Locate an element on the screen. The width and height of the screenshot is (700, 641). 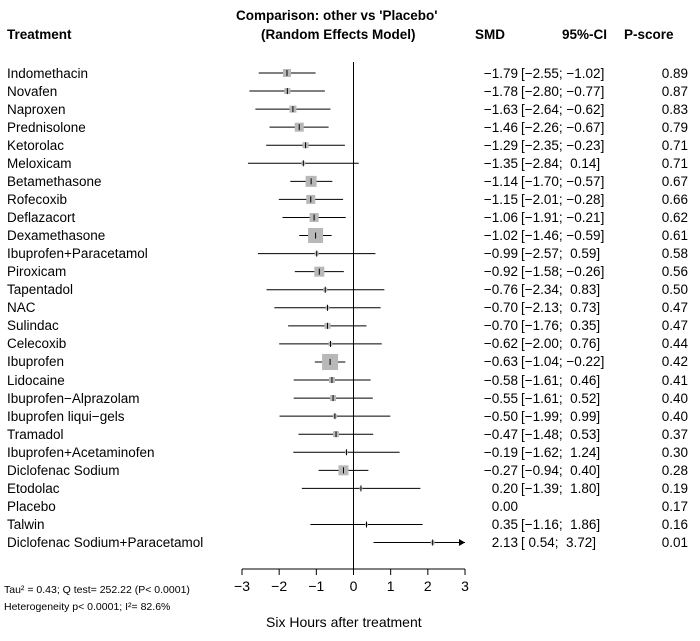
pscore-value: 0.83 is located at coordinates (674, 109).